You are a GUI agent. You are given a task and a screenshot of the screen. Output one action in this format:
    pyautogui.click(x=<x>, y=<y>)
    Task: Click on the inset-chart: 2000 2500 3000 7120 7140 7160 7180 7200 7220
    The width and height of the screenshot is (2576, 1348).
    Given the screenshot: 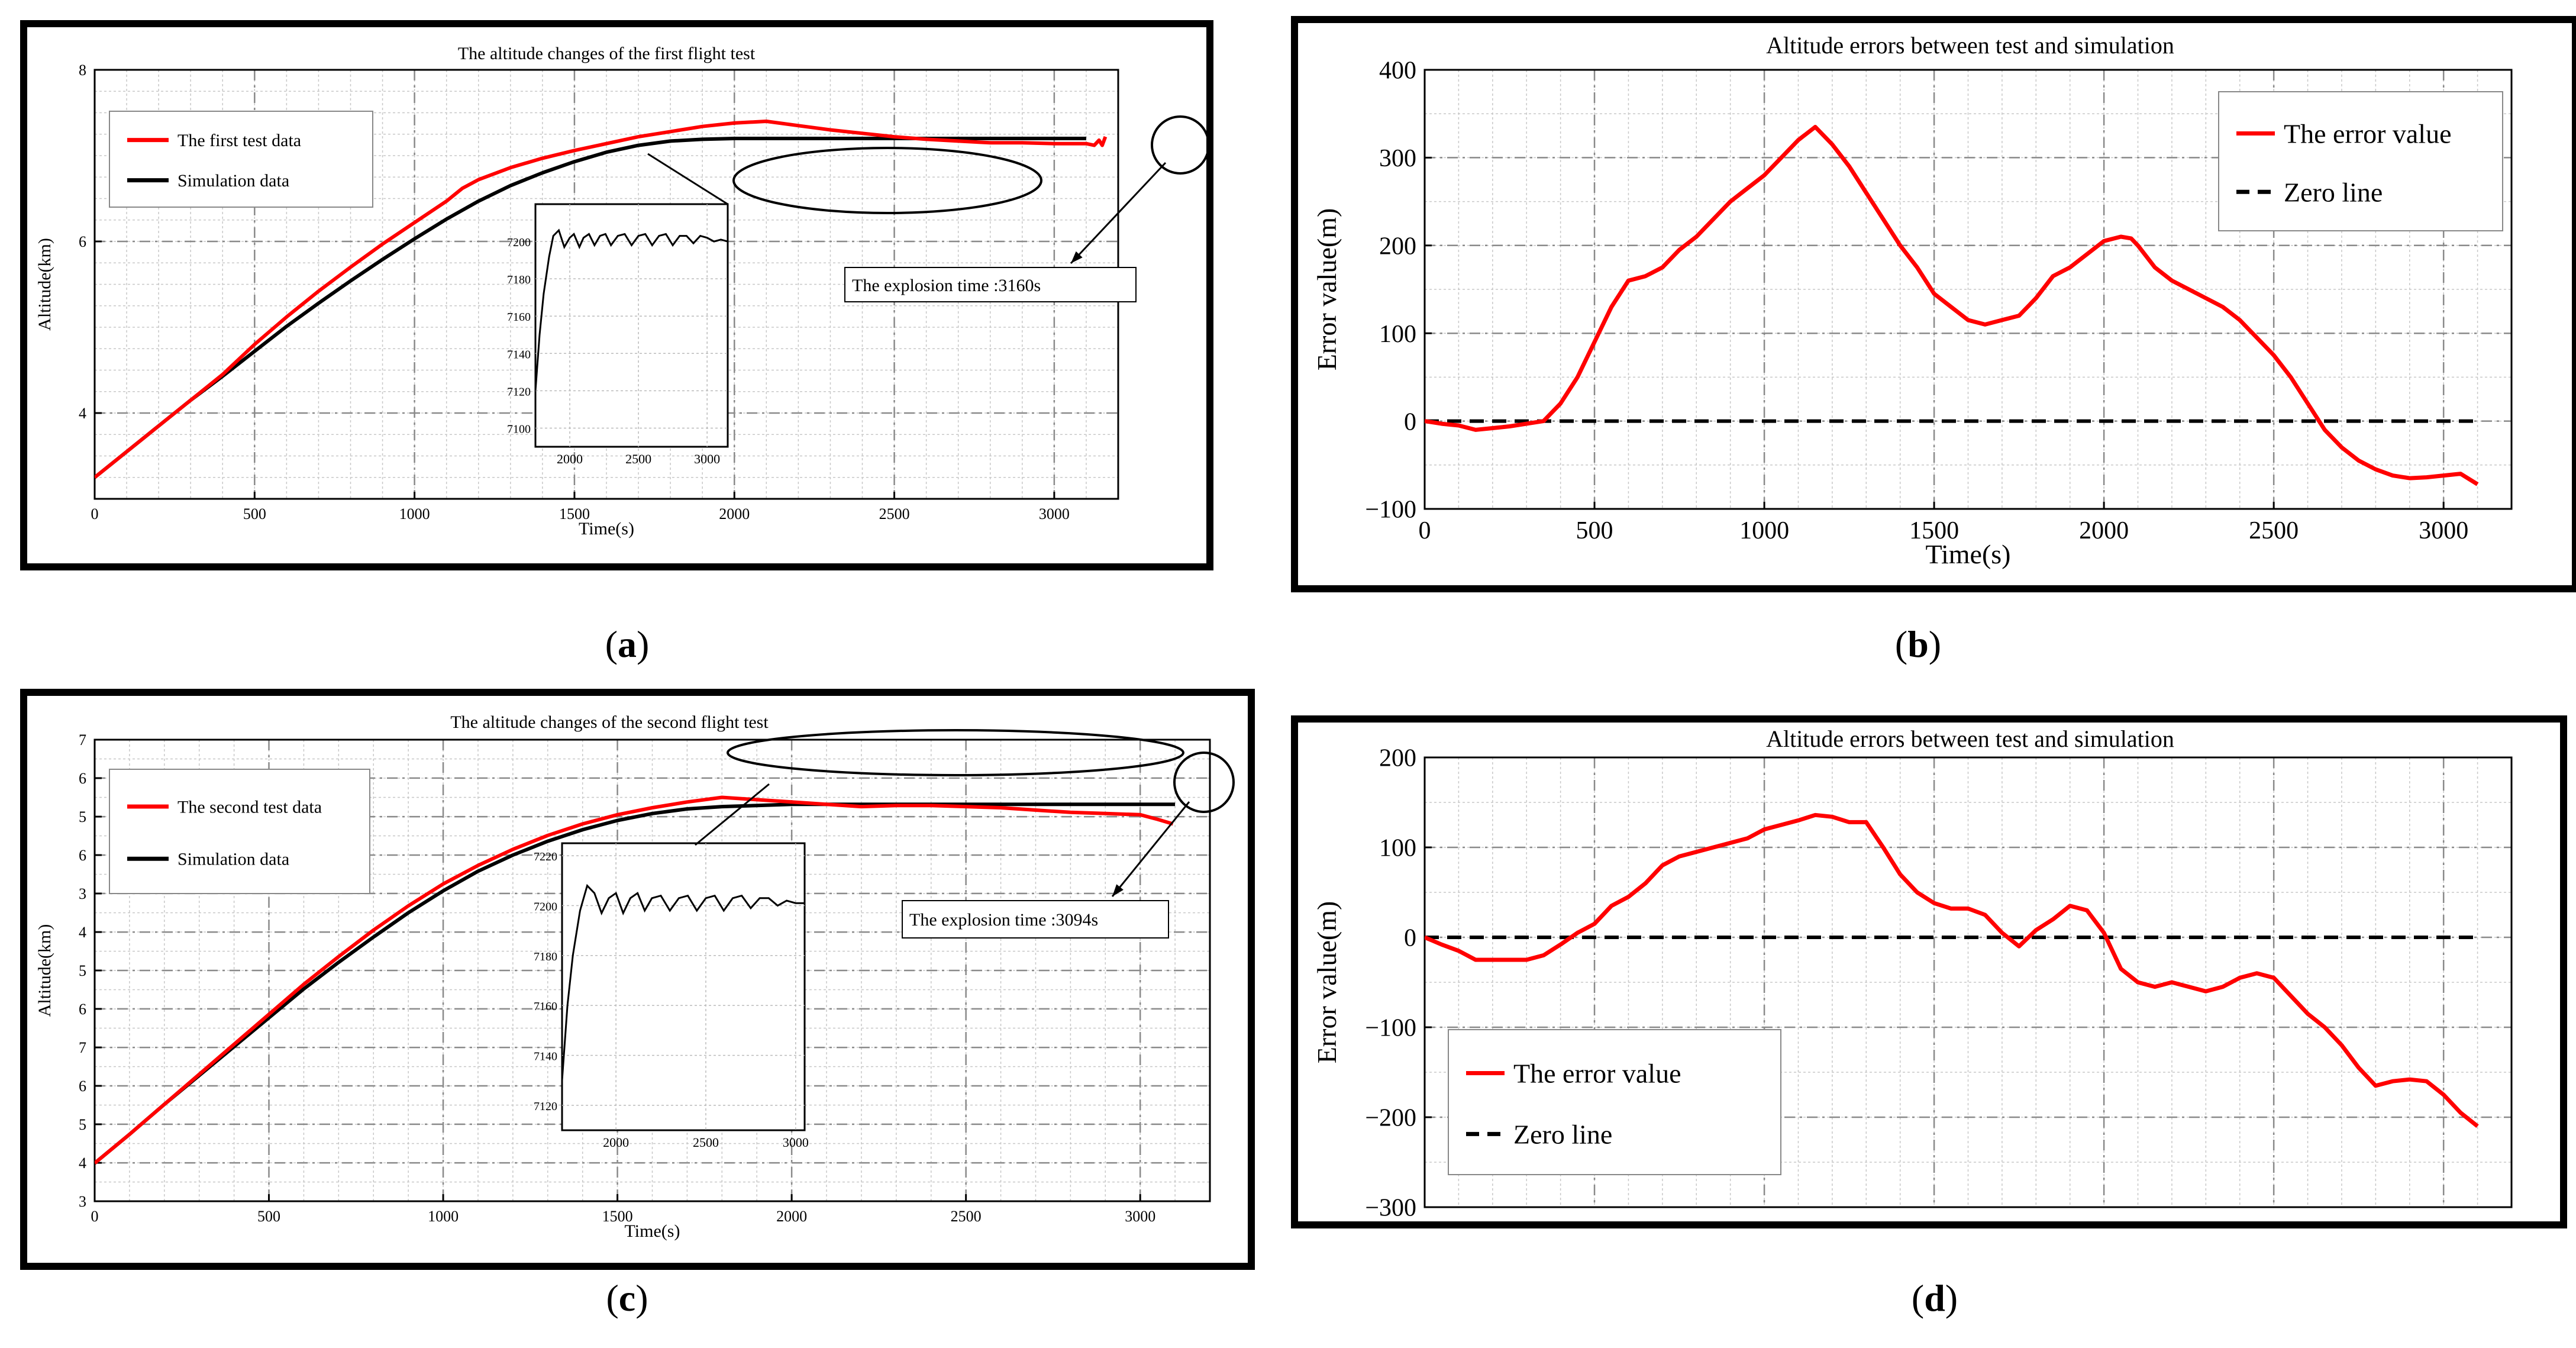 What is the action you would take?
    pyautogui.click(x=671, y=996)
    